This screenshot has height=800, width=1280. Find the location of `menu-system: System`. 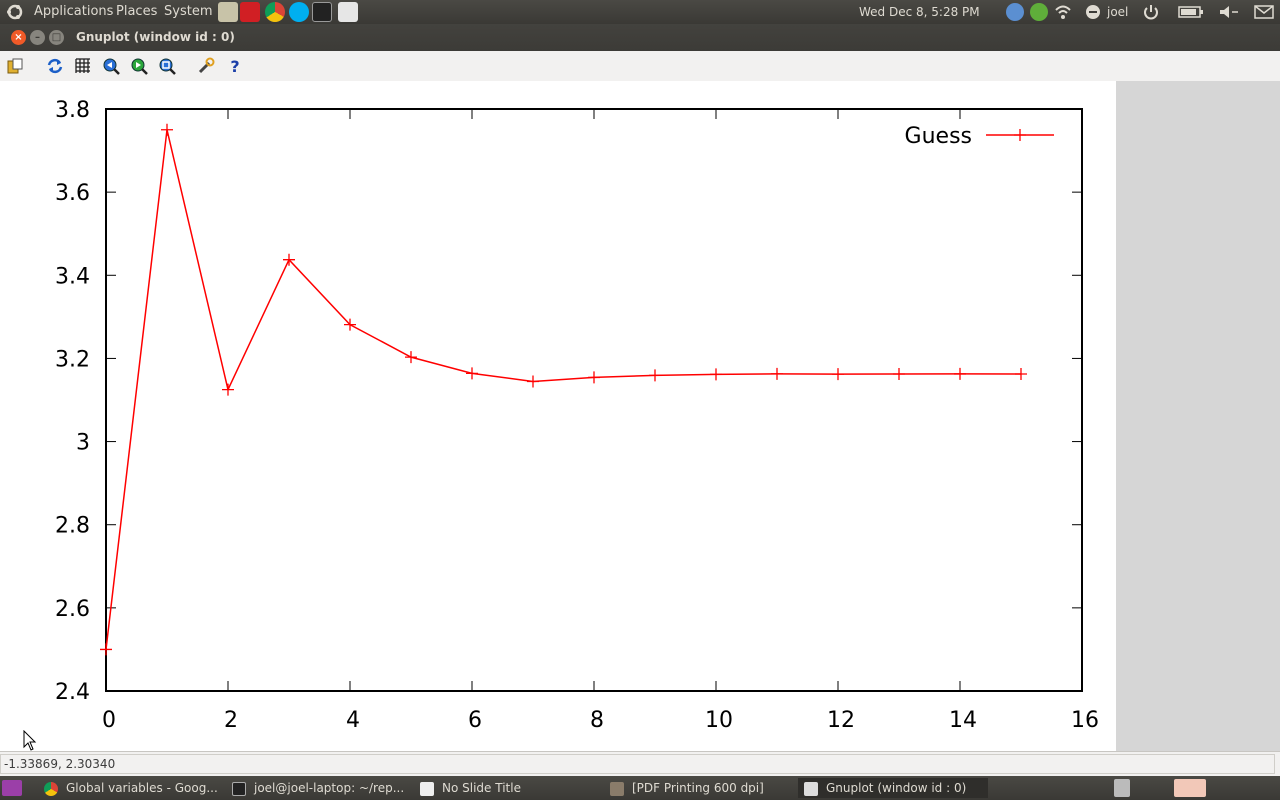

menu-system: System is located at coordinates (188, 11).